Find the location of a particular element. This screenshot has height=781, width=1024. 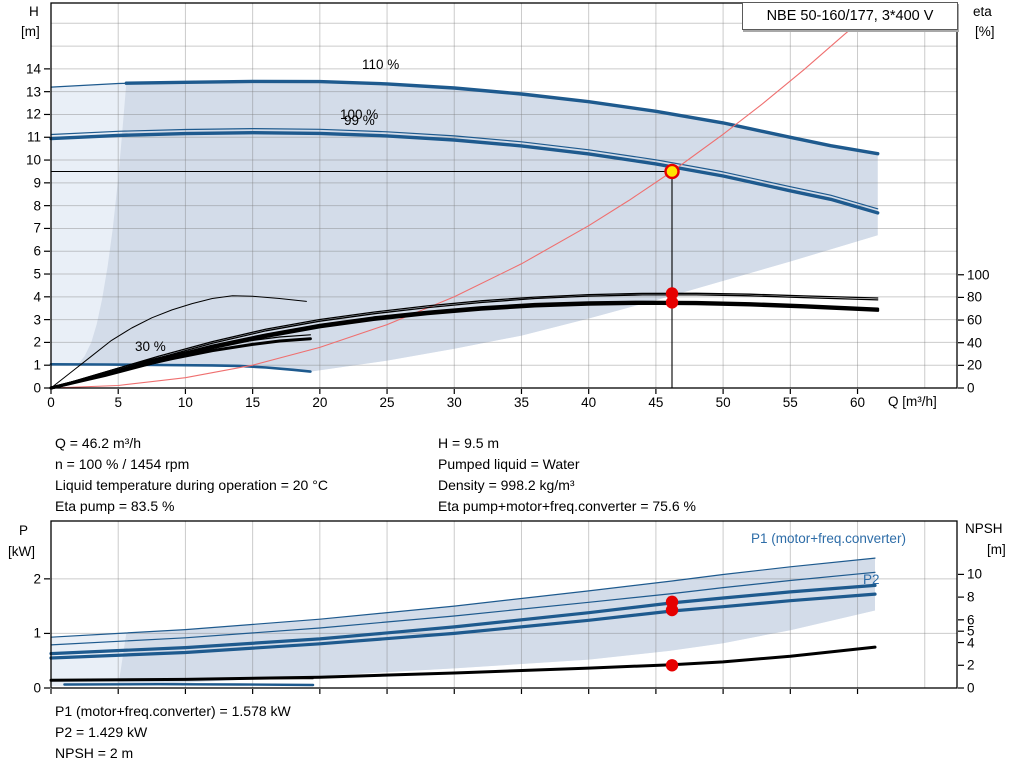

speed-label-30: 30 % is located at coordinates (150, 346).